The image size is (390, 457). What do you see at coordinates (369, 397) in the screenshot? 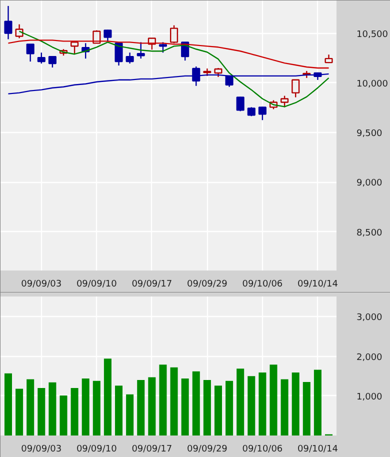
I see `y-tick-label: 1,000` at bounding box center [369, 397].